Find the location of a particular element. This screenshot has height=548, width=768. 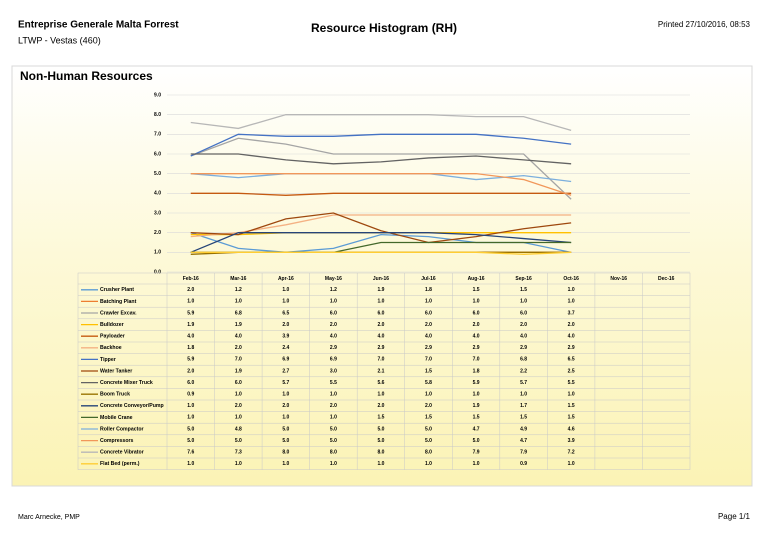

x-tick-label: Jul-16 is located at coordinates (428, 279).